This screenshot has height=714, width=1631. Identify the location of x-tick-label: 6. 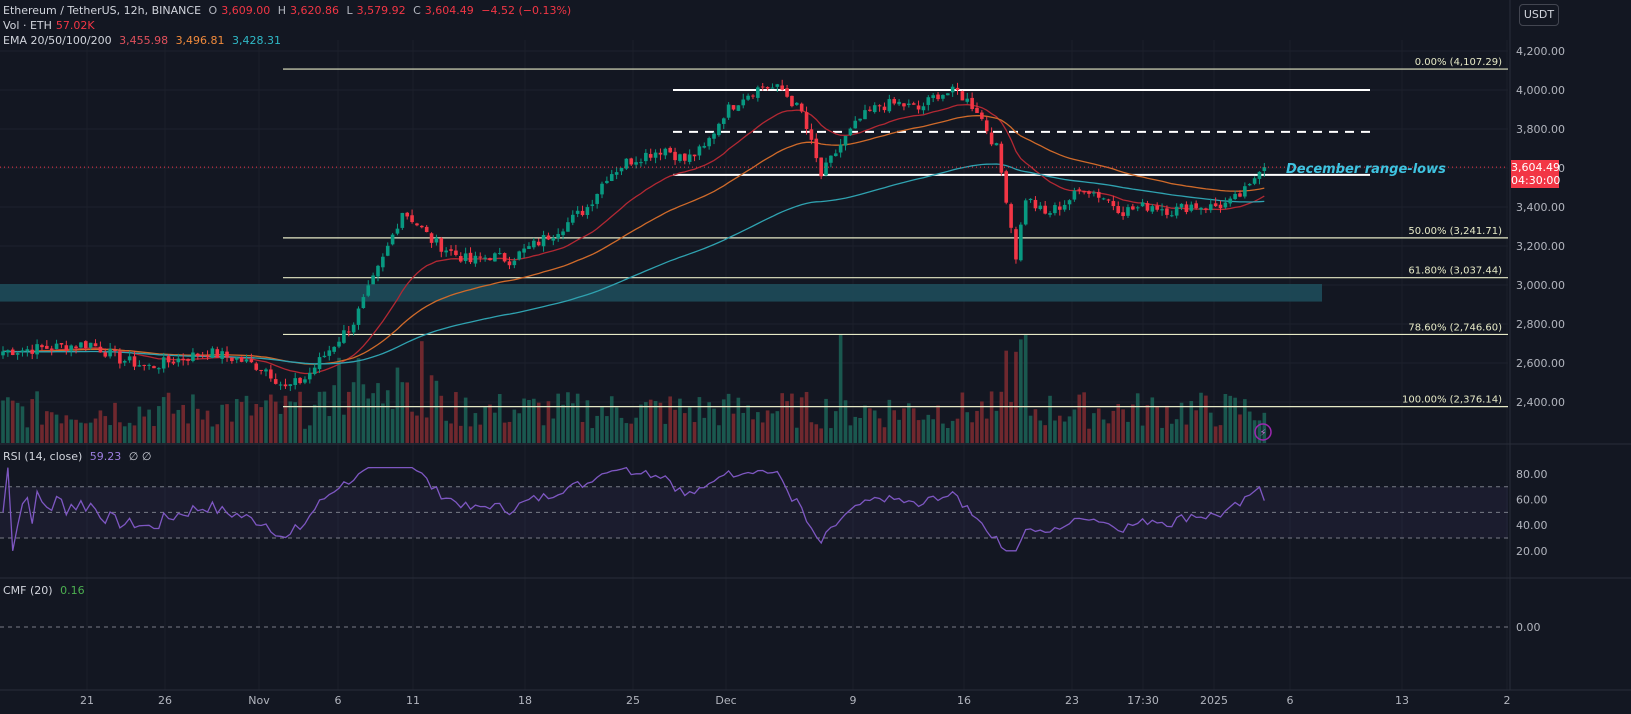
(1290, 700).